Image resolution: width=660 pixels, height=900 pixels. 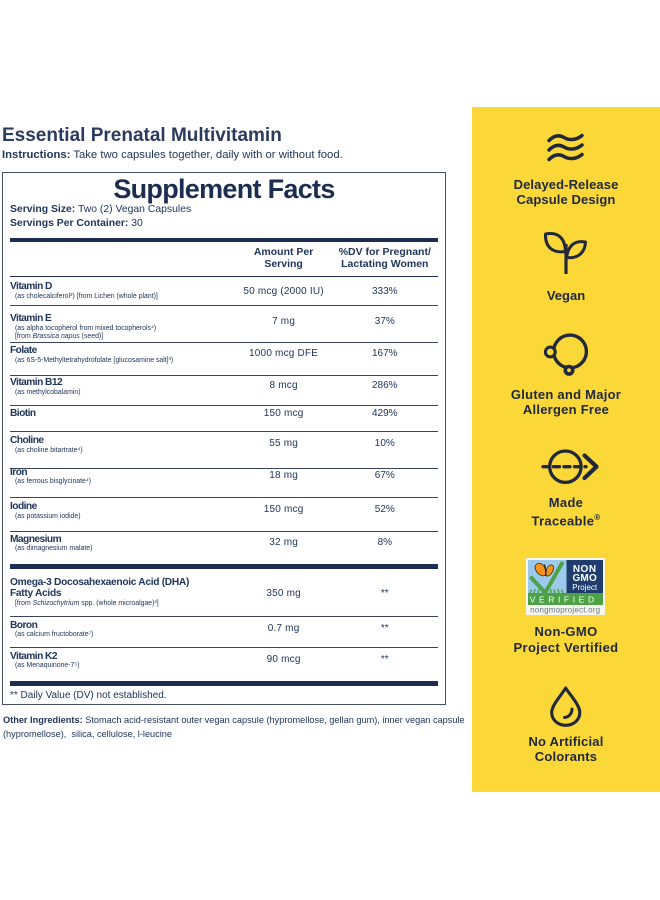 What do you see at coordinates (565, 609) in the screenshot?
I see `svg-text: nongmoproject.org` at bounding box center [565, 609].